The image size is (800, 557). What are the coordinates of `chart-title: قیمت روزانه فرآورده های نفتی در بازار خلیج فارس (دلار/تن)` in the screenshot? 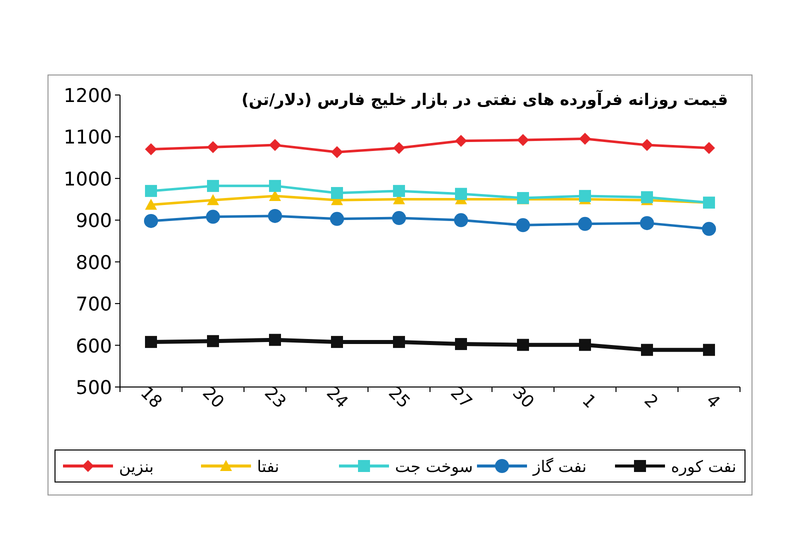 It's located at (484, 99).